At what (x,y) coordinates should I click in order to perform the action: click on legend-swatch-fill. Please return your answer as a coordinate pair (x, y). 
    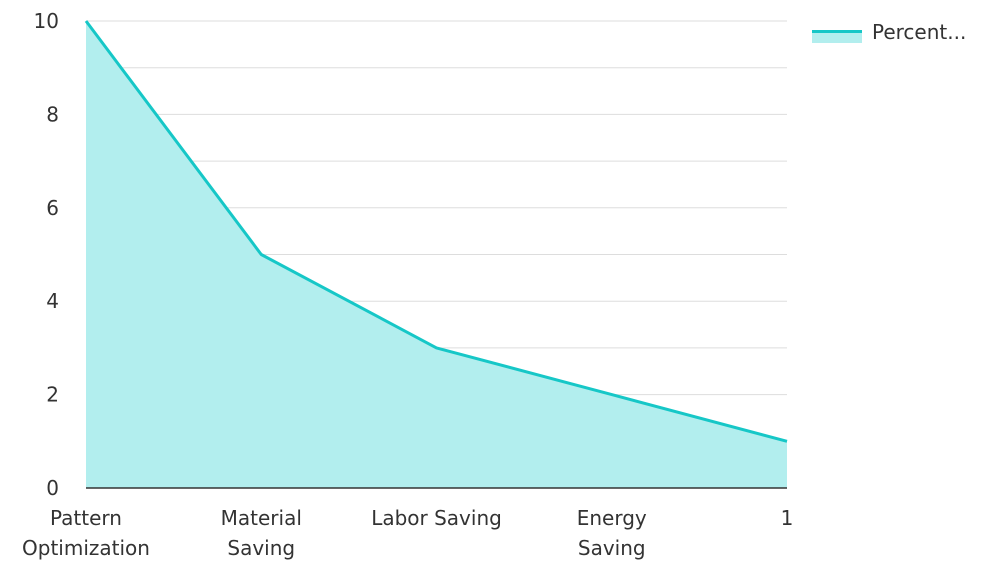
    Looking at the image, I should click on (837, 37).